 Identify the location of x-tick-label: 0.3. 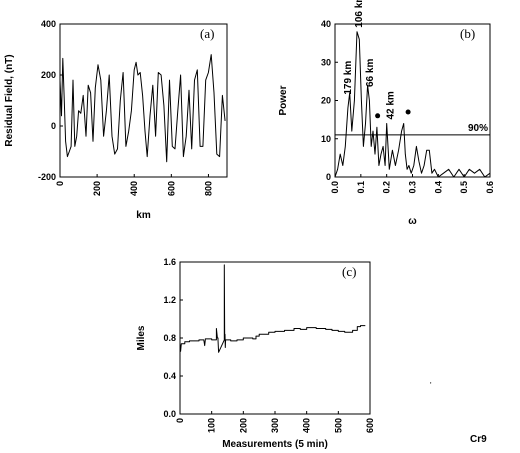
(413, 187).